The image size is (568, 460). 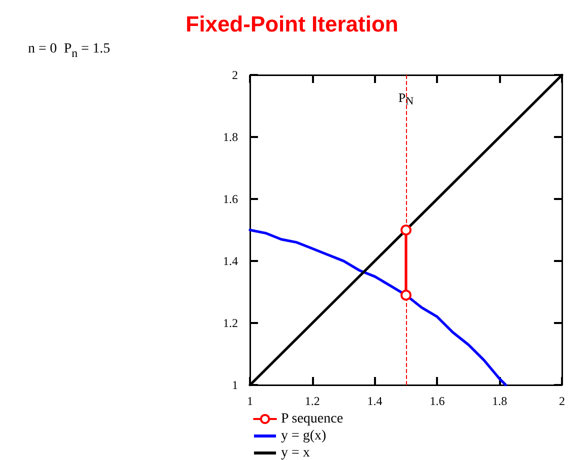 I want to click on x-tick-label: 1.4, so click(x=374, y=401).